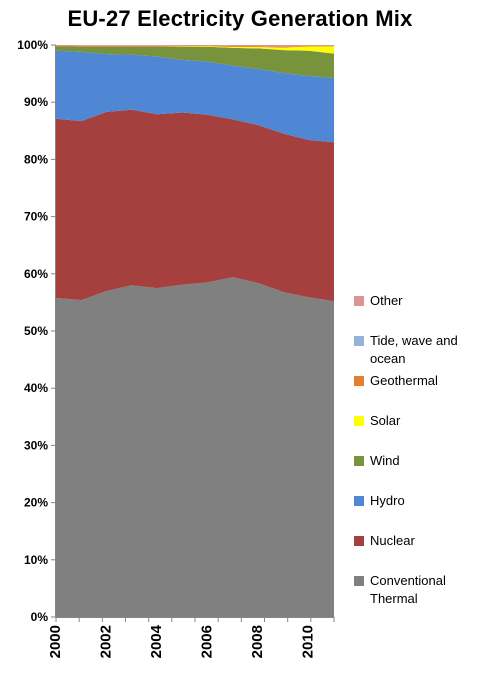  What do you see at coordinates (36, 445) in the screenshot?
I see `y-tick-label: 30%` at bounding box center [36, 445].